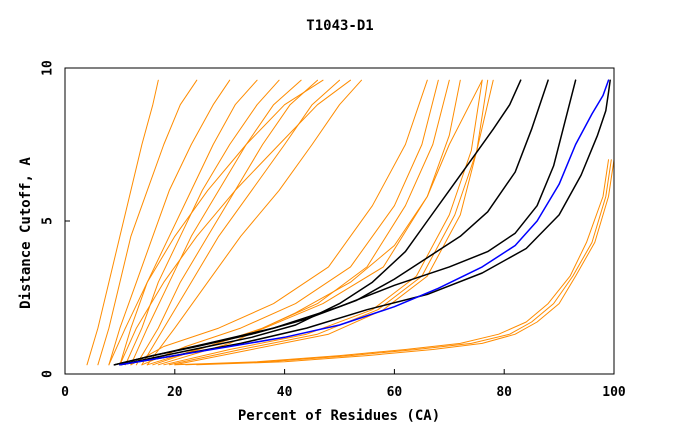 This screenshot has height=440, width=680. Describe the element at coordinates (175, 392) in the screenshot. I see `x-tick-label: 20` at that location.